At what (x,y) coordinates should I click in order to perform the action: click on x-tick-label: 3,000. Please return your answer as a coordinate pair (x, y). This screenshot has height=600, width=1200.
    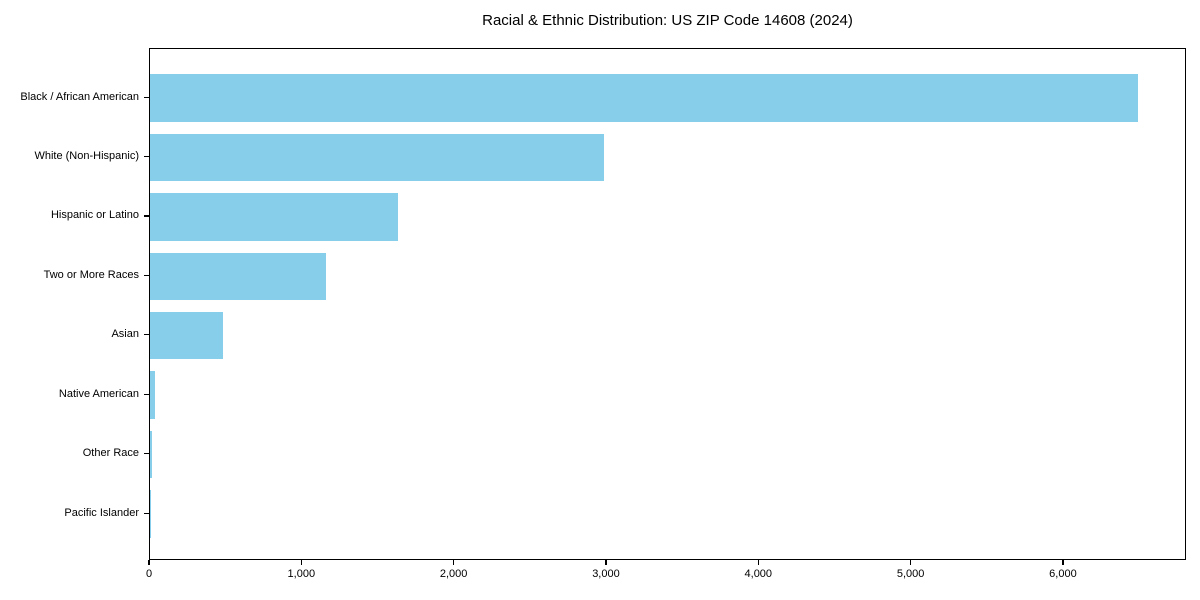
    Looking at the image, I should click on (606, 574).